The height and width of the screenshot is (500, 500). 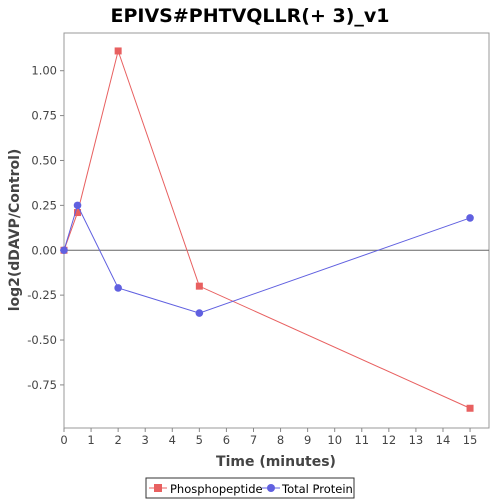 What do you see at coordinates (226, 440) in the screenshot?
I see `x-tick-label: 6` at bounding box center [226, 440].